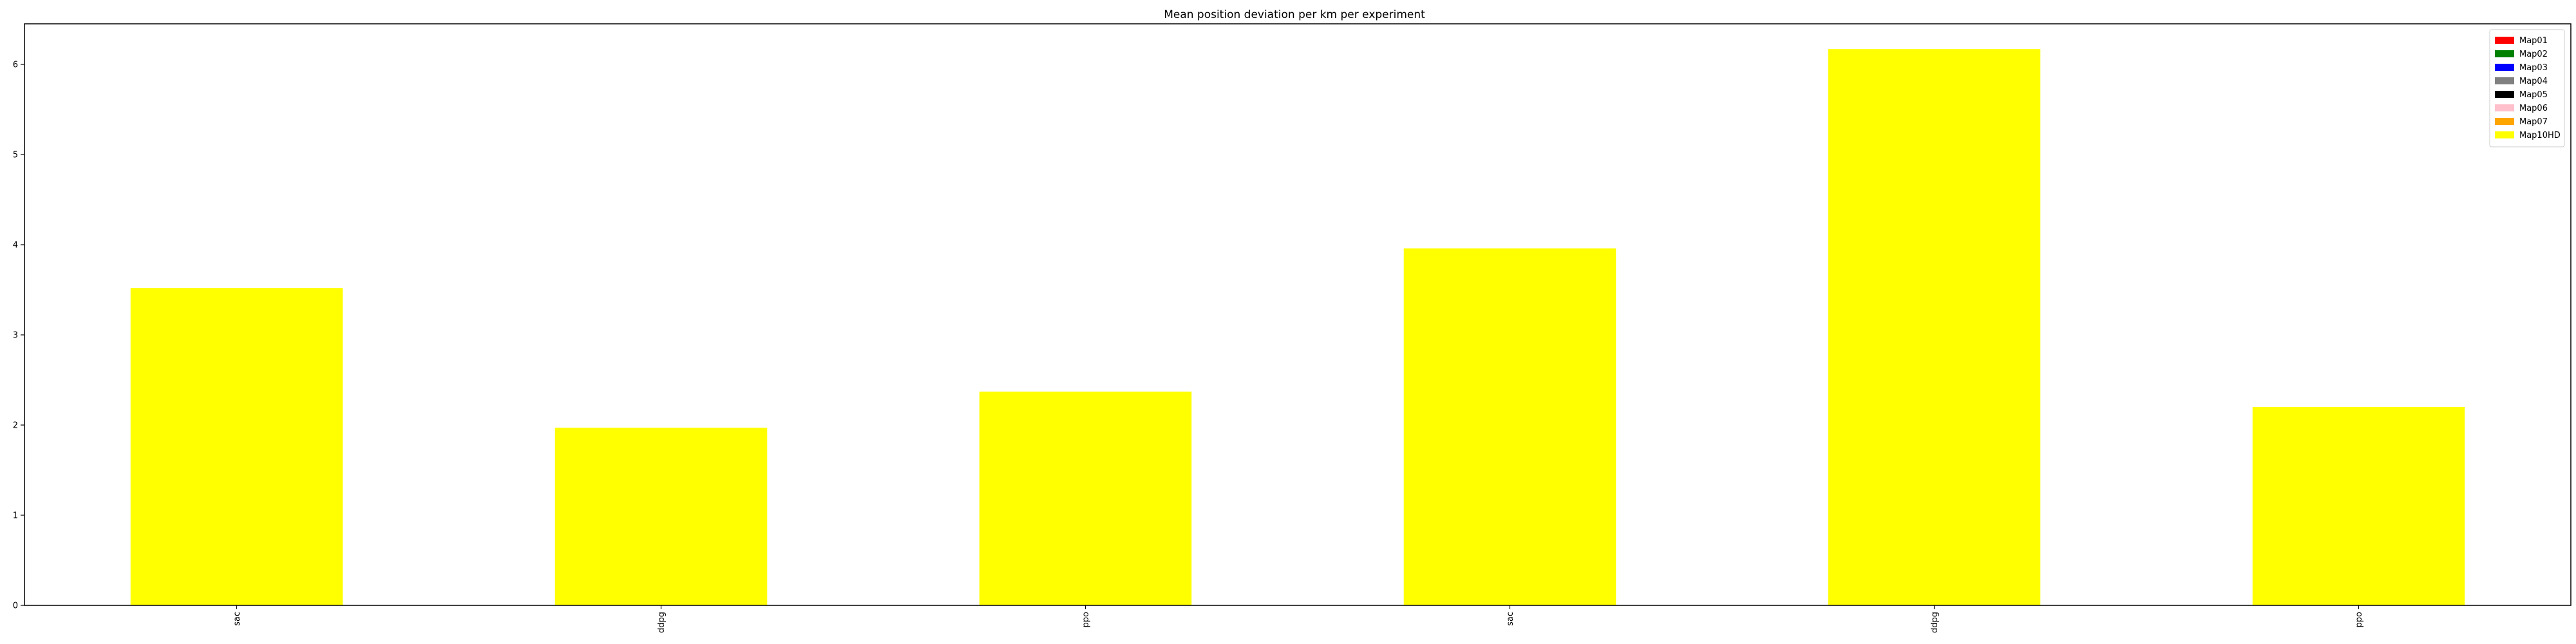 Image resolution: width=2576 pixels, height=644 pixels. Describe the element at coordinates (15, 65) in the screenshot. I see `y-tick-label: 6` at that location.